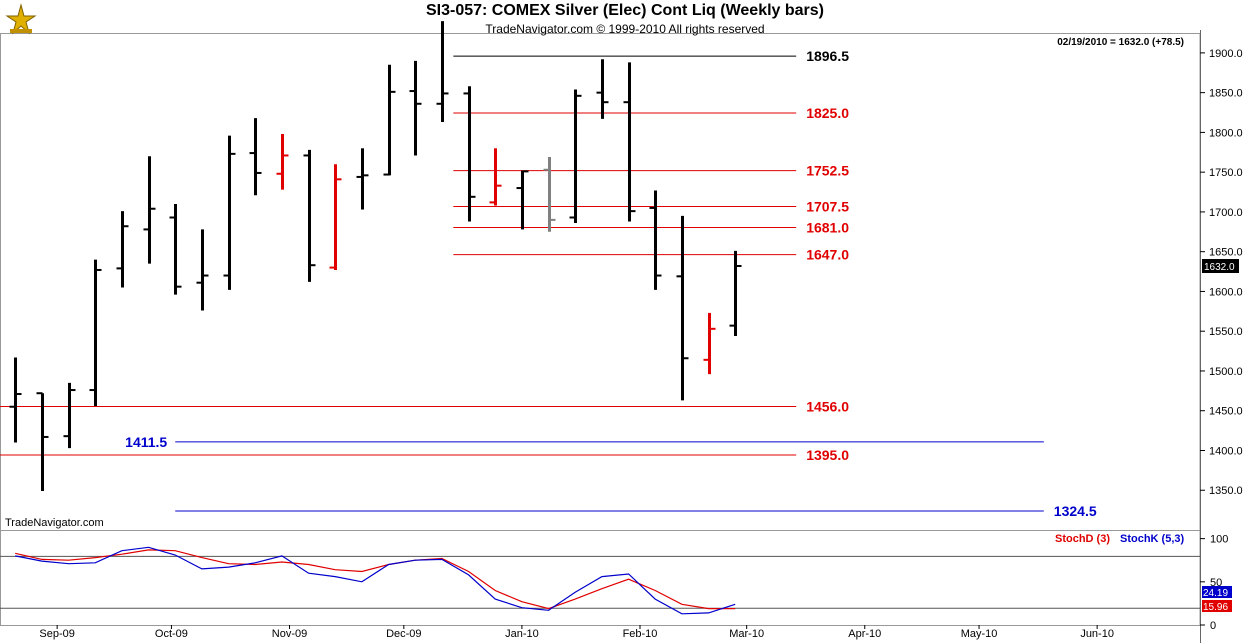 Image resolution: width=1250 pixels, height=643 pixels. What do you see at coordinates (1216, 583) in the screenshot?
I see `stoch-y-tick-label: 50` at bounding box center [1216, 583].